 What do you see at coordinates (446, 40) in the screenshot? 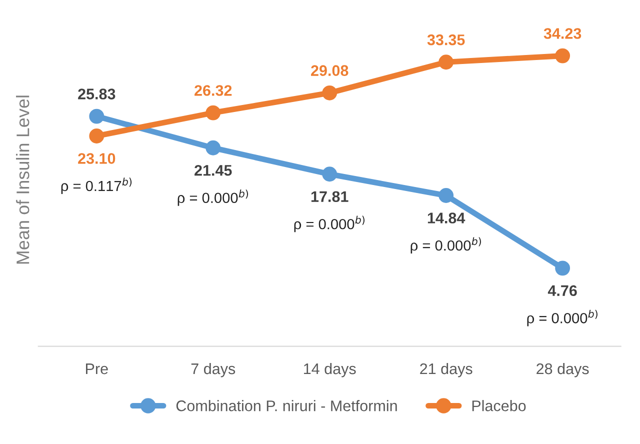
I see `data-label: 33.35` at bounding box center [446, 40].